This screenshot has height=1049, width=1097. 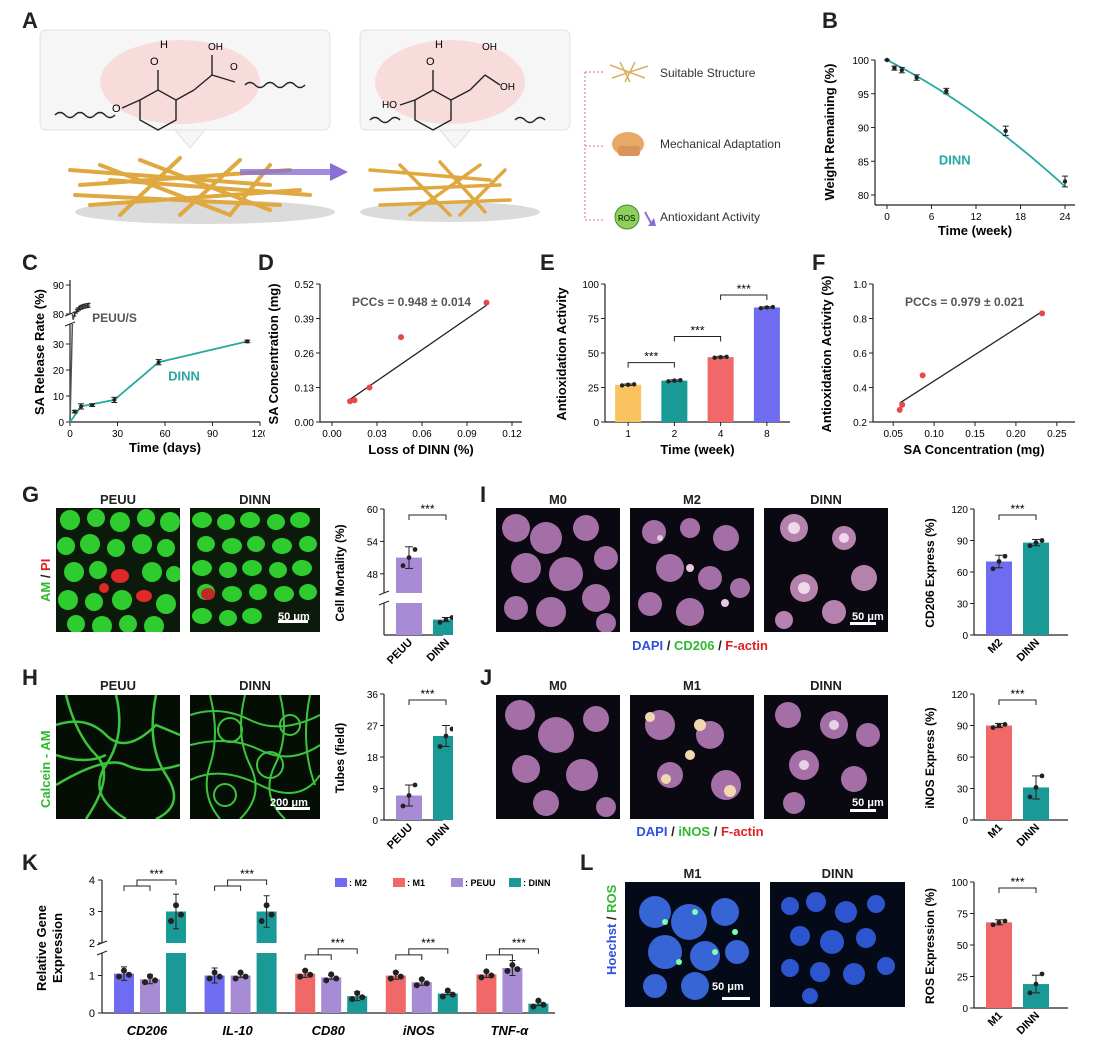 I want to click on image-title-g-peuu: PEUU, so click(x=118, y=499).